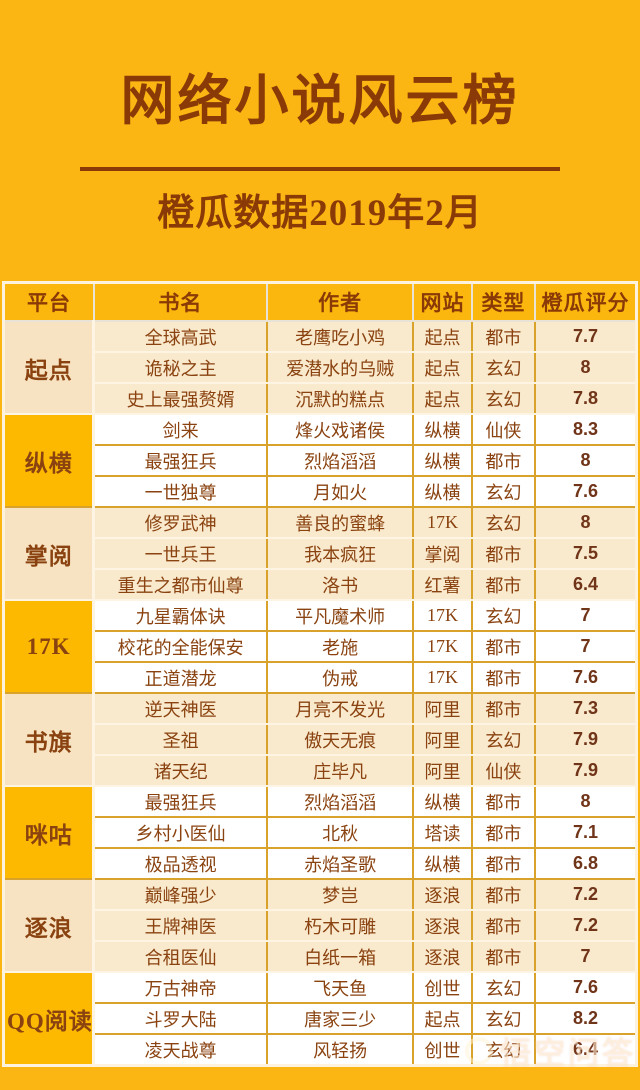  What do you see at coordinates (321, 770) in the screenshot?
I see `table-row: 诸天纪 庄毕凡 阿里 仙侠 7.9` at bounding box center [321, 770].